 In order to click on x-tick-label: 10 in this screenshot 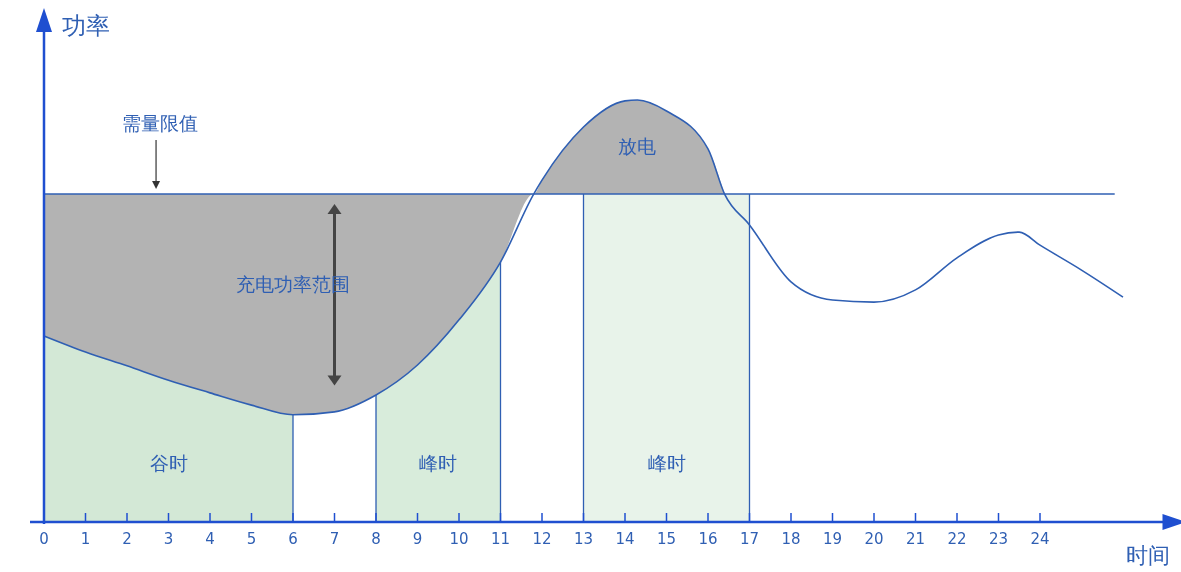, I will do `click(459, 539)`.